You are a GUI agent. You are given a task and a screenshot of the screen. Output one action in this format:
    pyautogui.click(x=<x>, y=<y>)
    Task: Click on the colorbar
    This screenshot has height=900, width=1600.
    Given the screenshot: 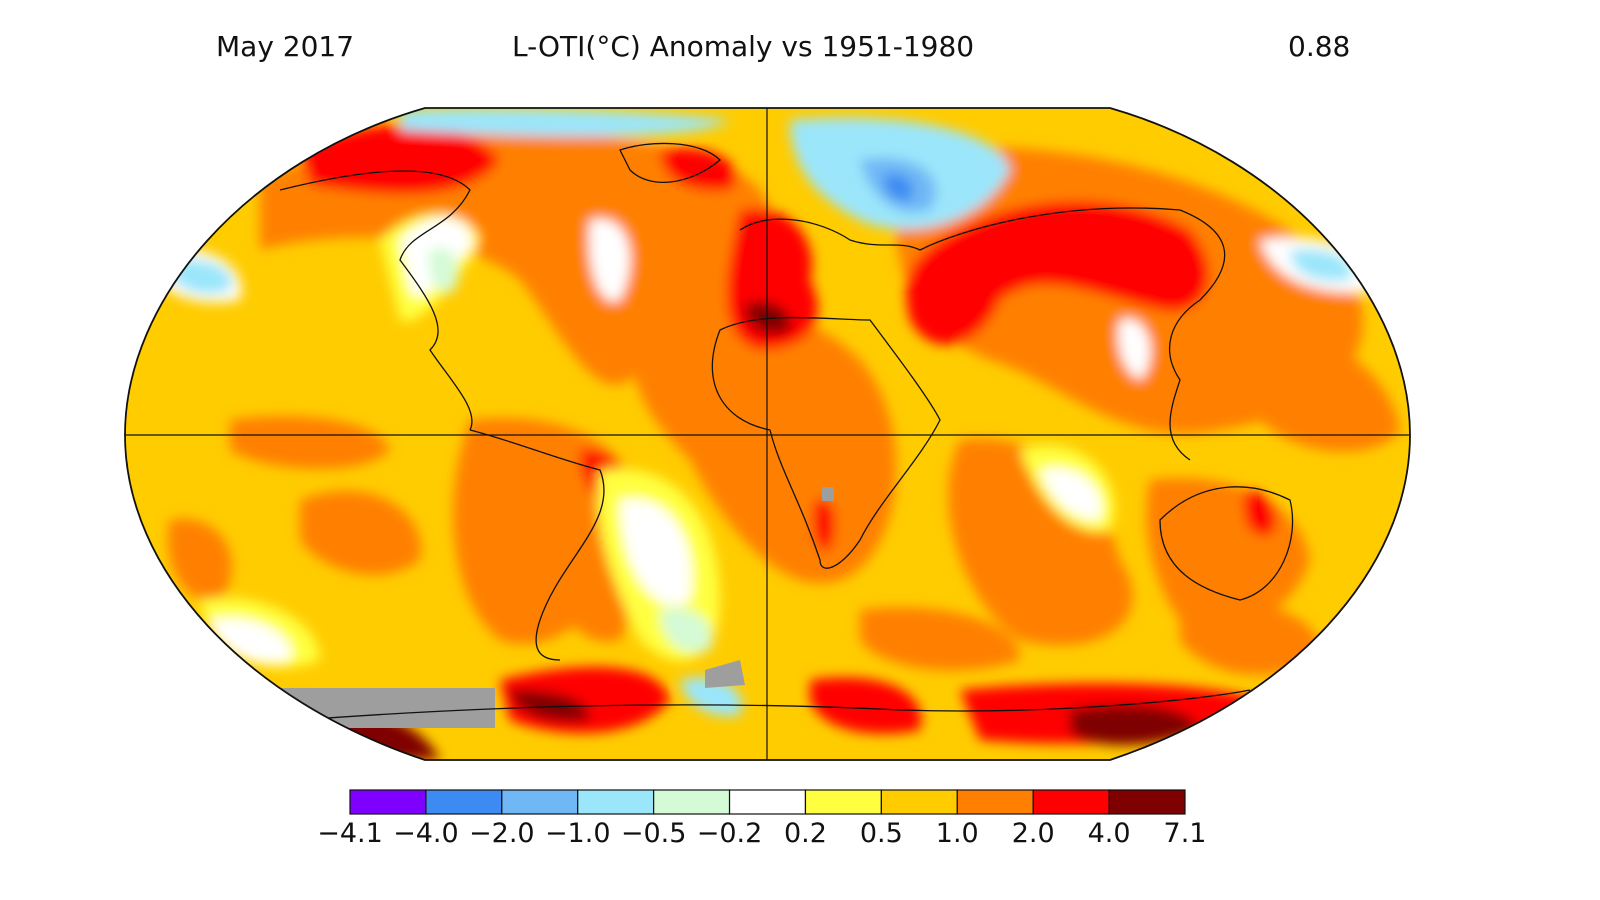 What is the action you would take?
    pyautogui.click(x=767, y=802)
    